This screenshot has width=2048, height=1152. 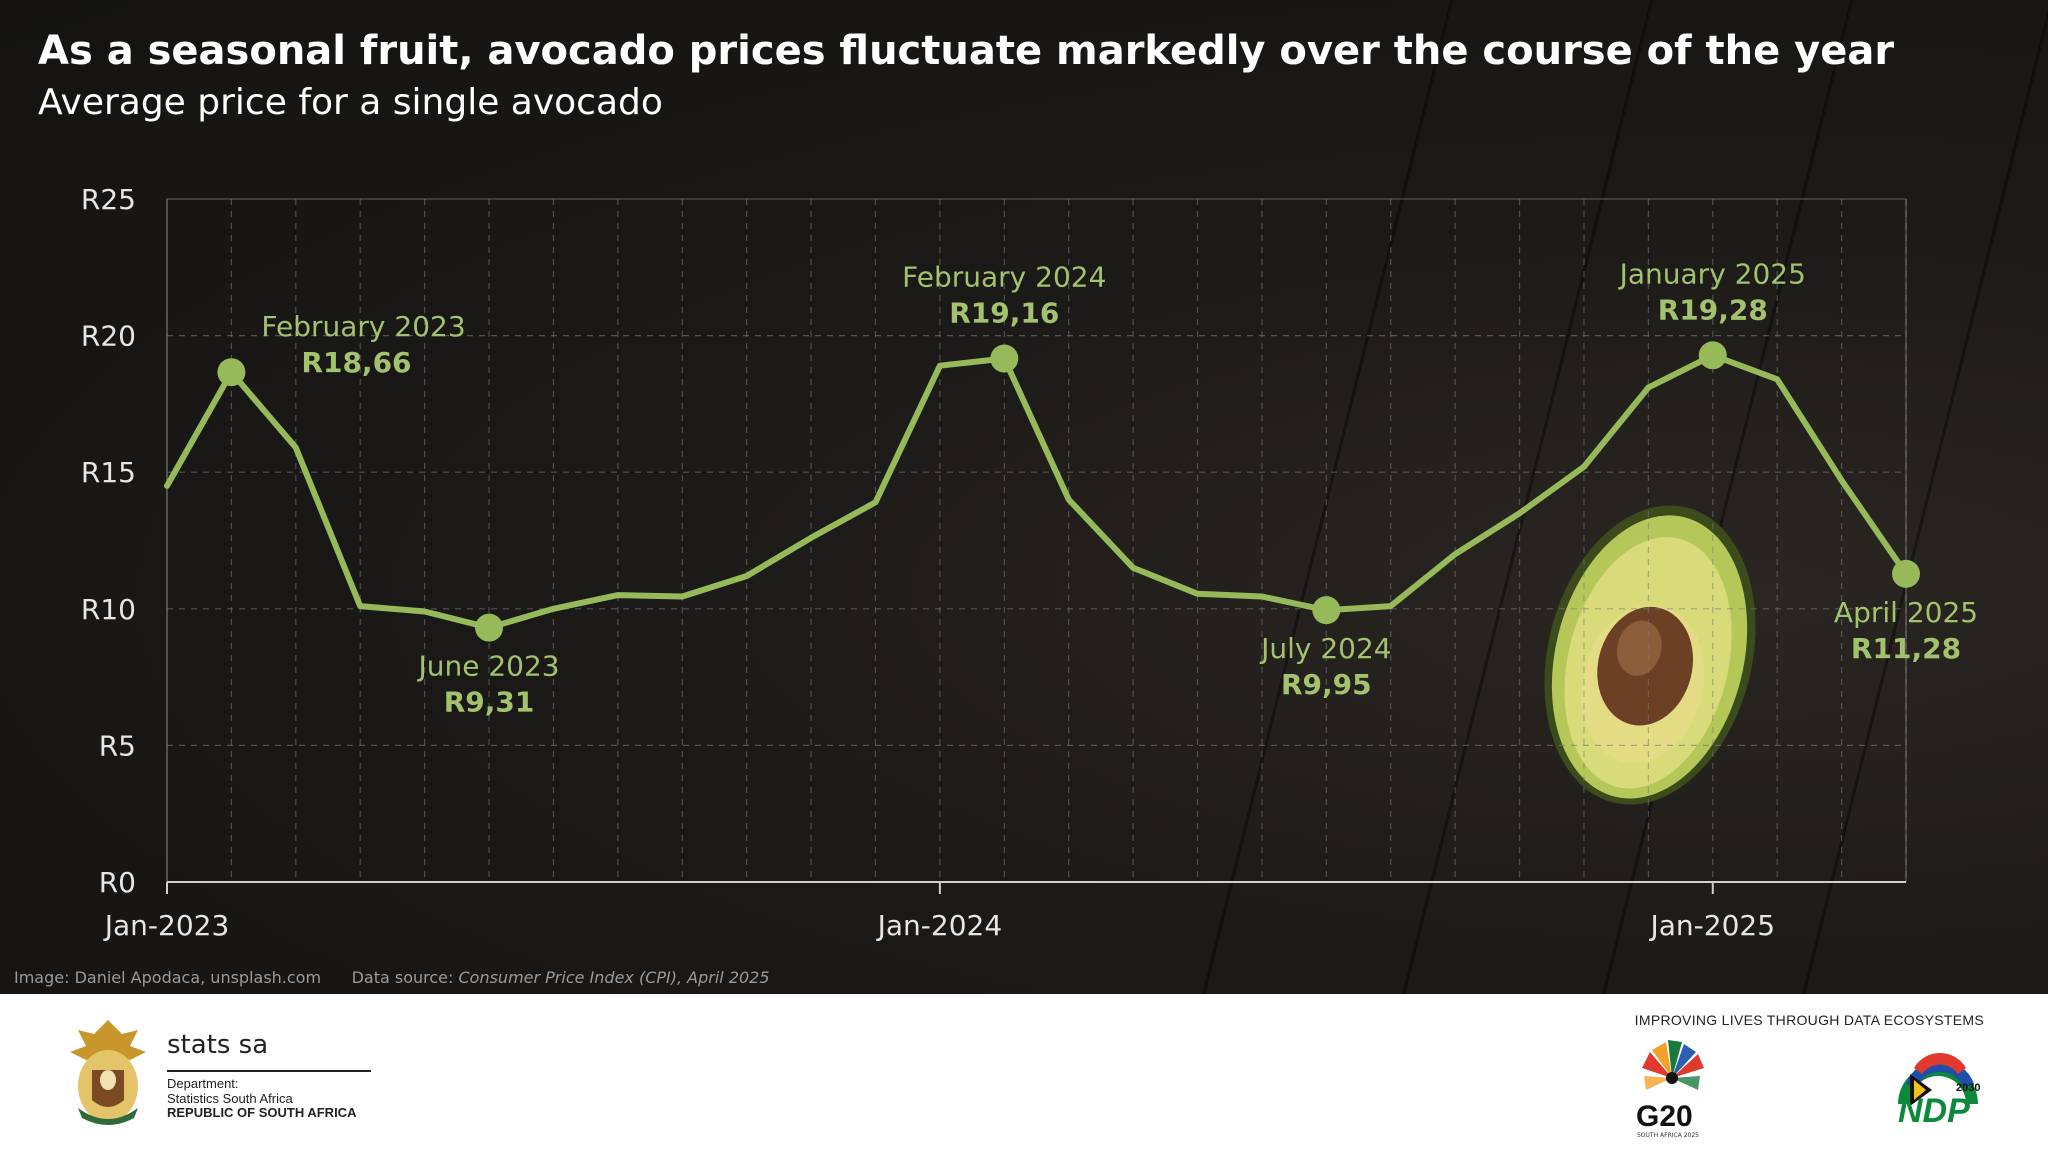 I want to click on y-tick-label: R20, so click(x=108, y=336).